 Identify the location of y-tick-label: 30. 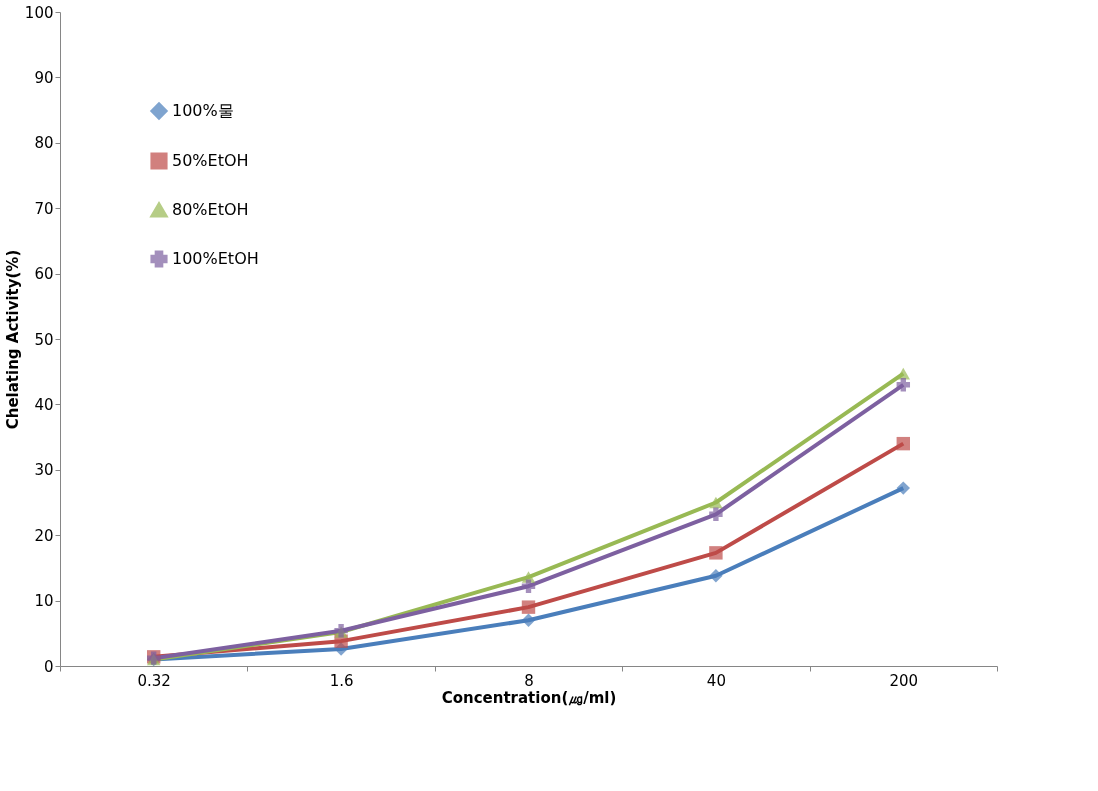
(44, 470).